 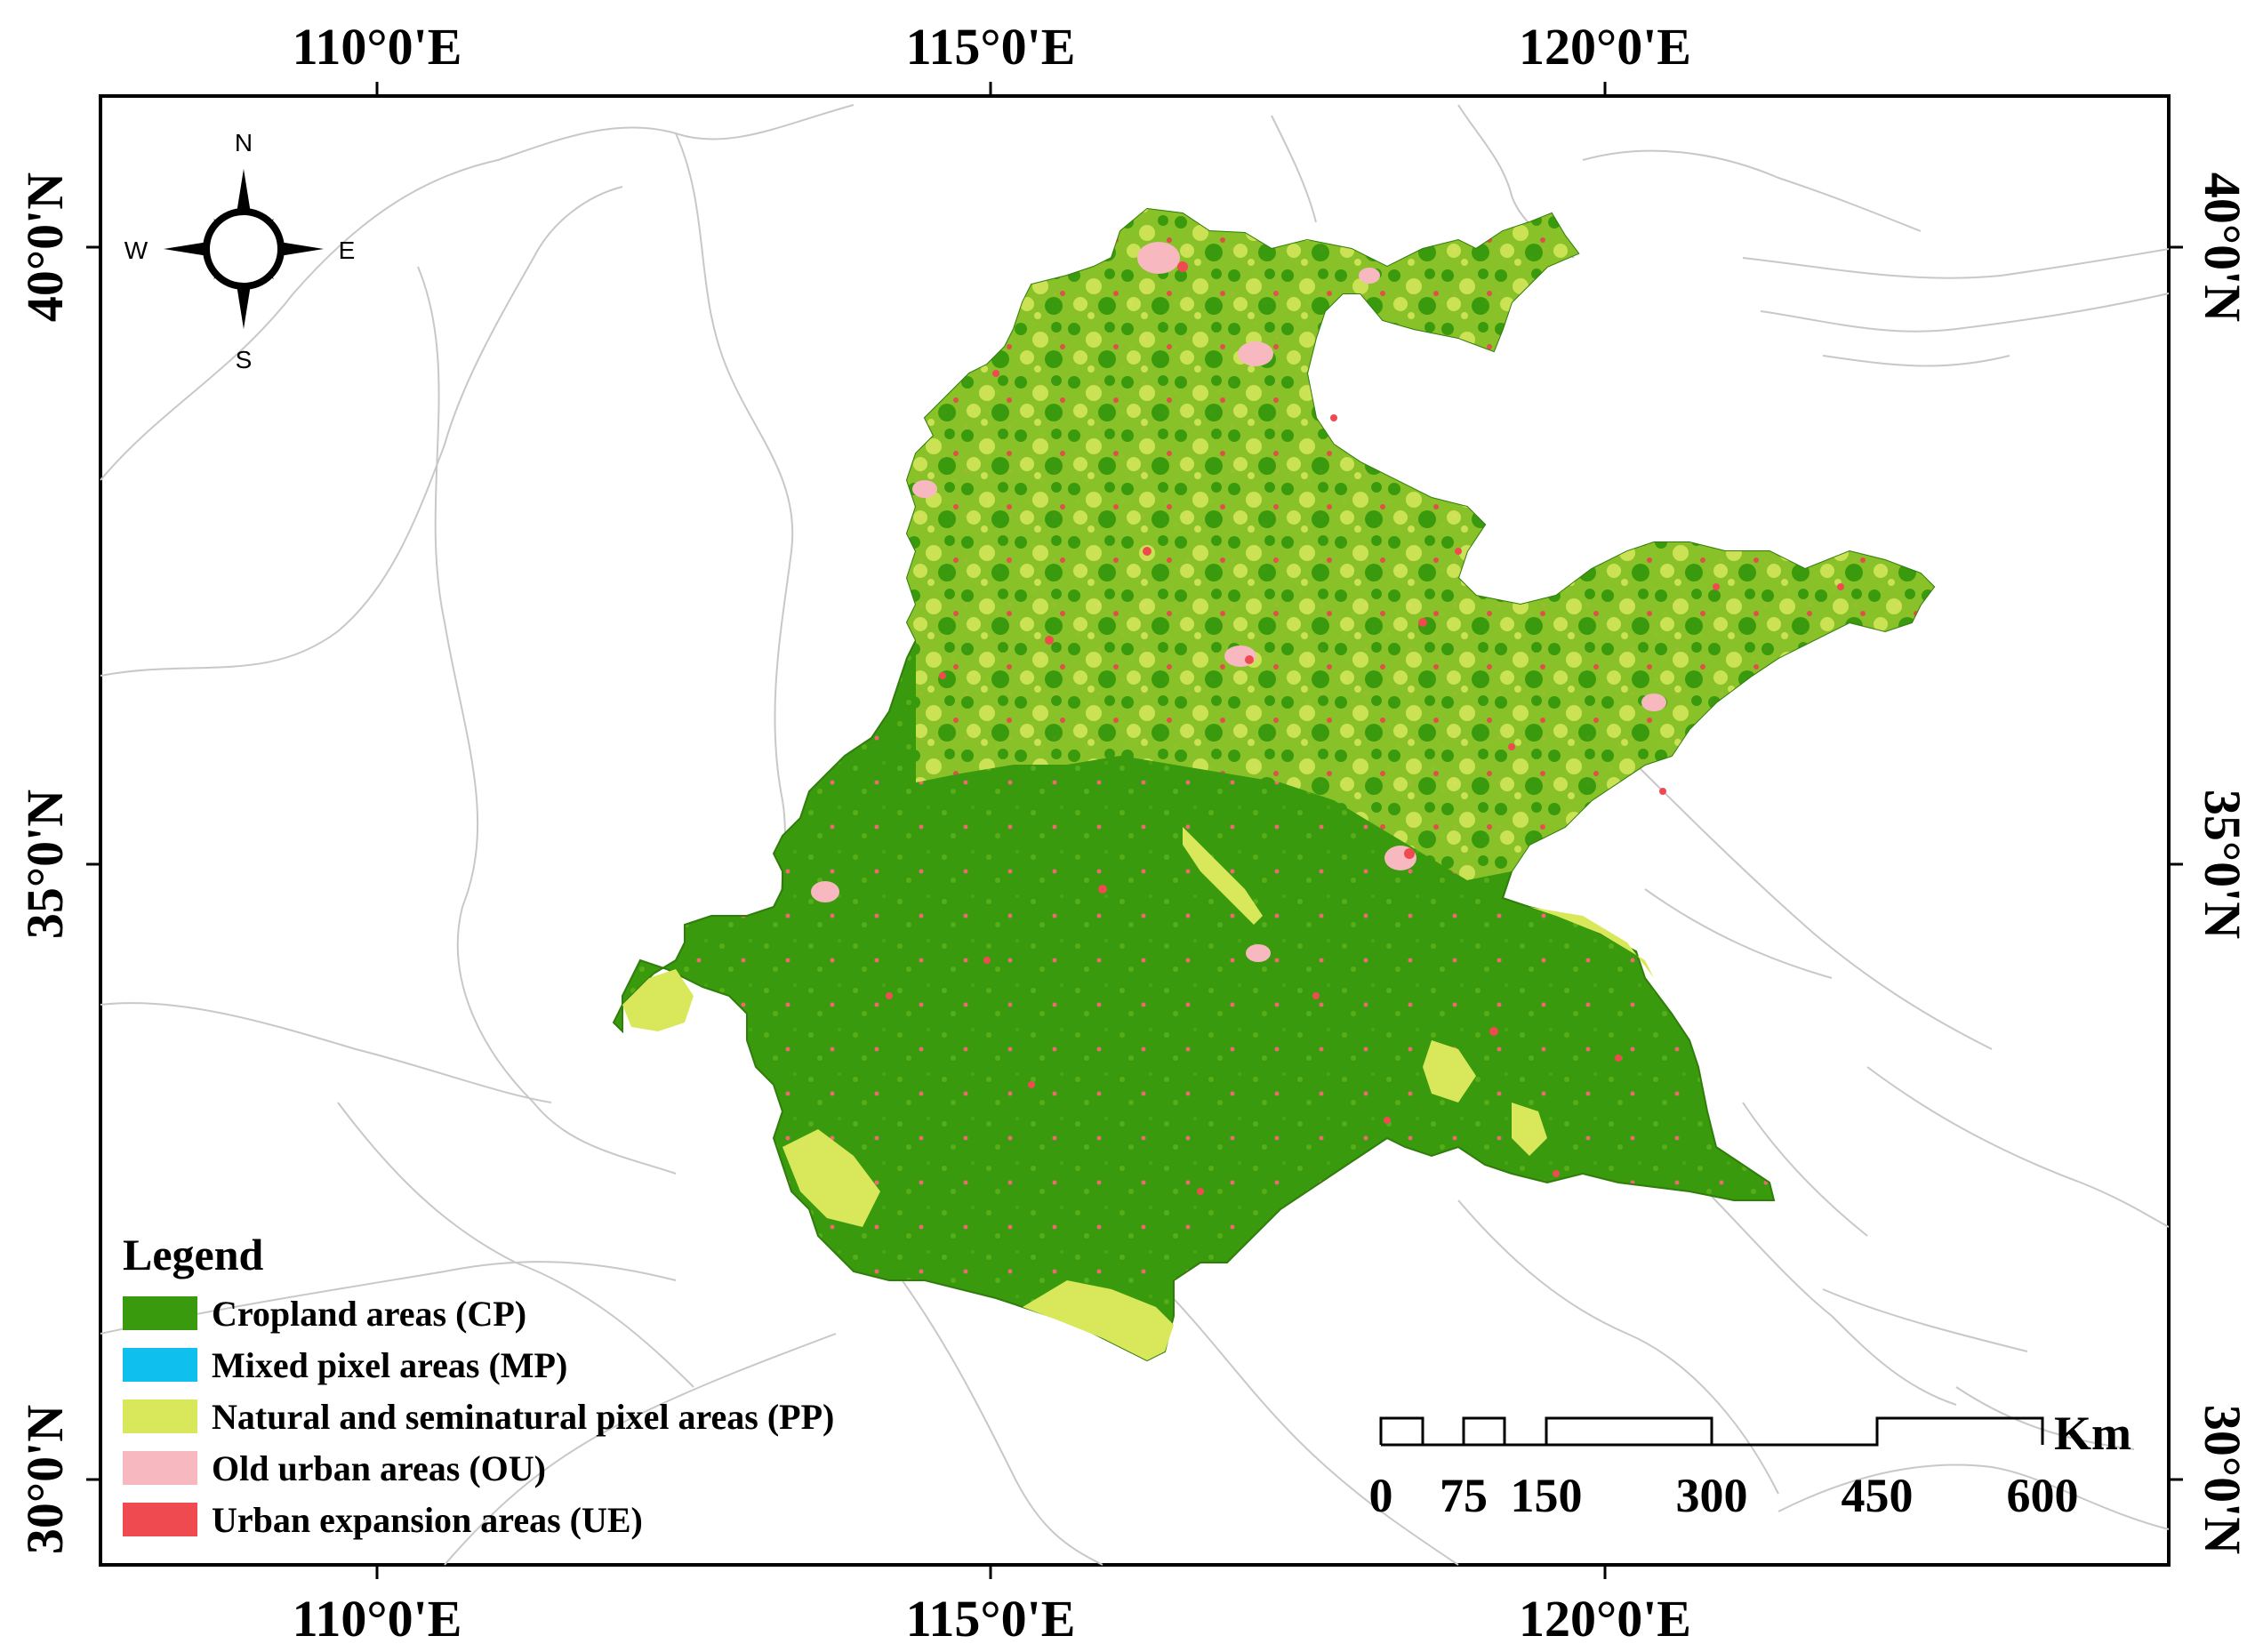 What do you see at coordinates (1591, 943) in the screenshot?
I see `natural-patch-east` at bounding box center [1591, 943].